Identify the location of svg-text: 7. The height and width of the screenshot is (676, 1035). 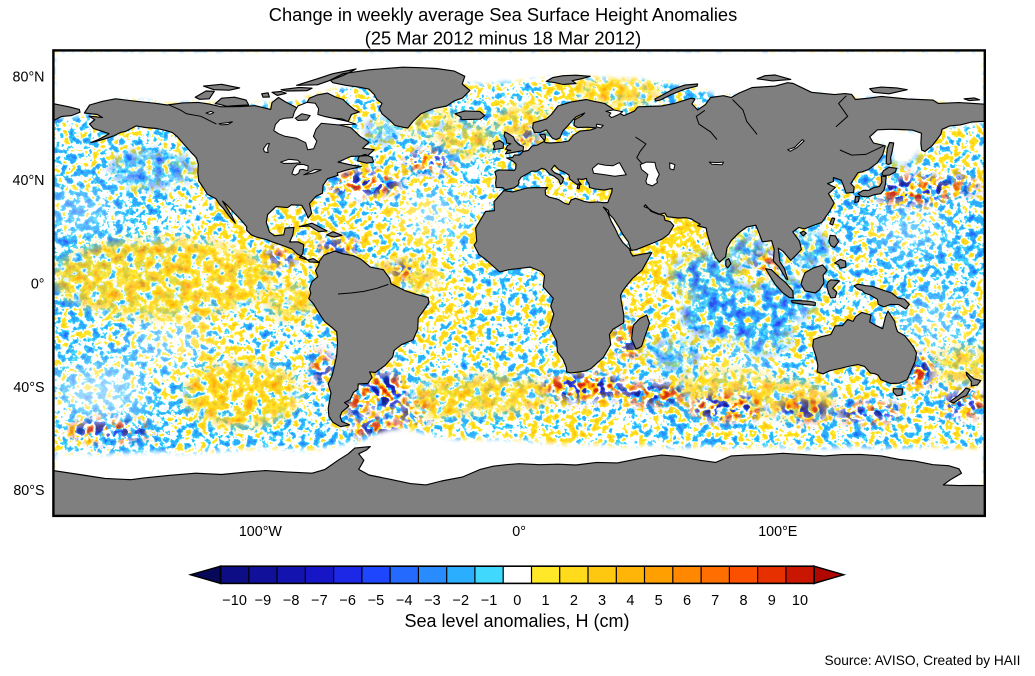
(715, 601).